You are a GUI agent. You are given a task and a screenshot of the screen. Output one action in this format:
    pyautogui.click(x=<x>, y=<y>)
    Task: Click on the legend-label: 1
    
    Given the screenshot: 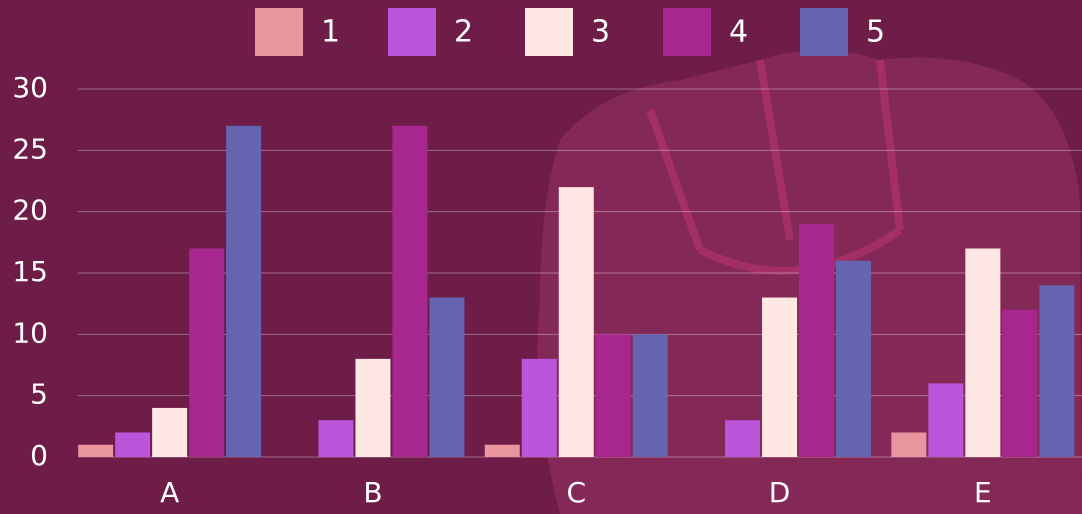 What is the action you would take?
    pyautogui.click(x=330, y=32)
    